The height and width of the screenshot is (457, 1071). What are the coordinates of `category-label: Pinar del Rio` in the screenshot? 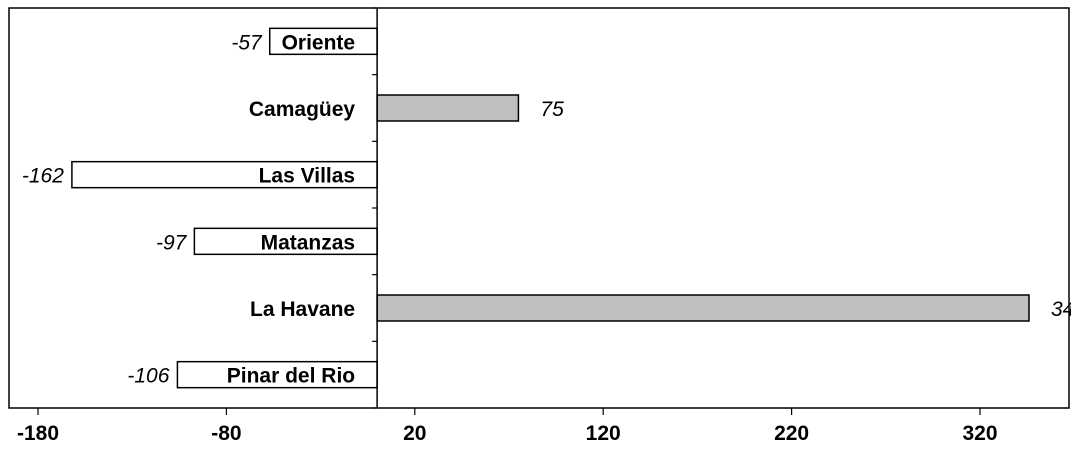 It's located at (291, 376).